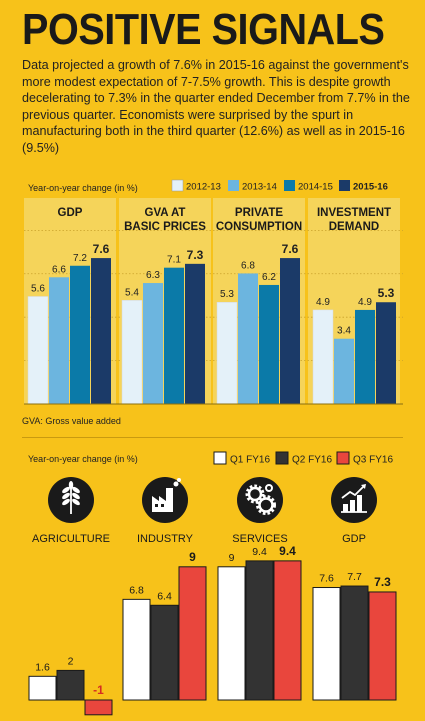 The image size is (425, 721). I want to click on wheat-icon, so click(71, 500).